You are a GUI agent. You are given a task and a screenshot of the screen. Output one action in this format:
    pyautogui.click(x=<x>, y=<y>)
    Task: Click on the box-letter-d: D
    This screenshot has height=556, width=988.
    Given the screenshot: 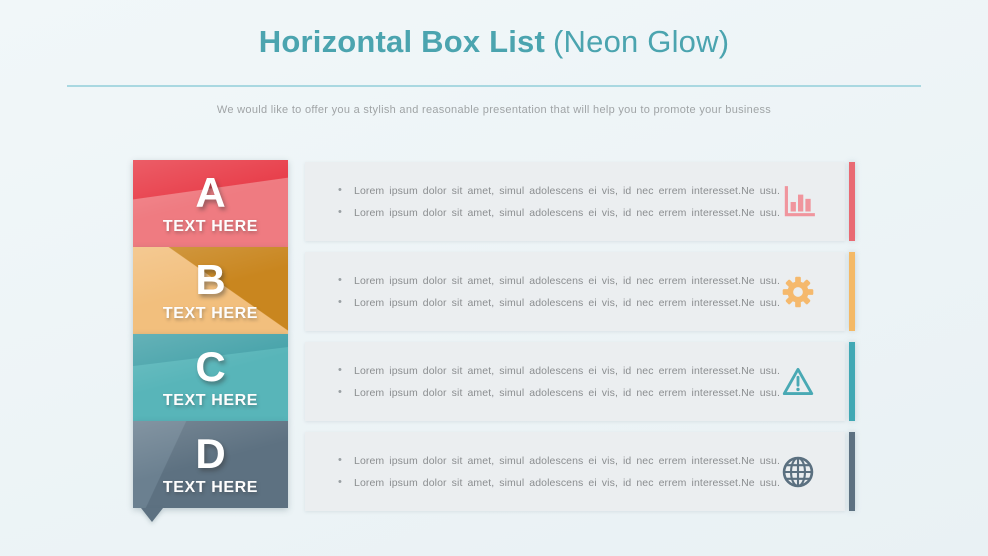 What is the action you would take?
    pyautogui.click(x=210, y=453)
    